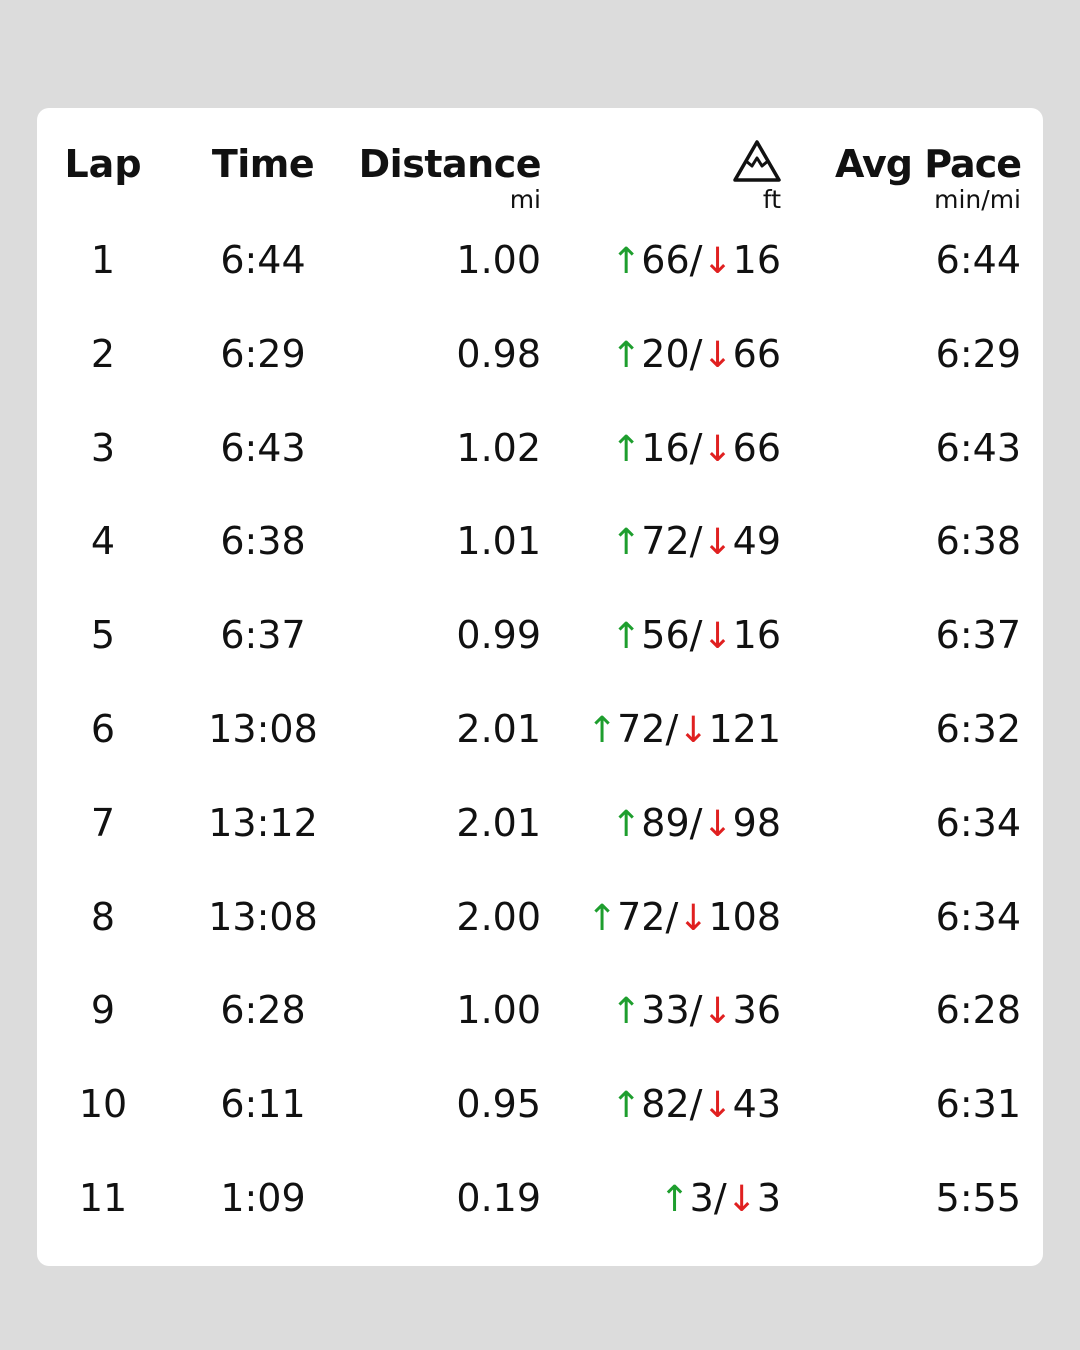  I want to click on lap-elevation: ↑82/↓43, so click(679, 1105).